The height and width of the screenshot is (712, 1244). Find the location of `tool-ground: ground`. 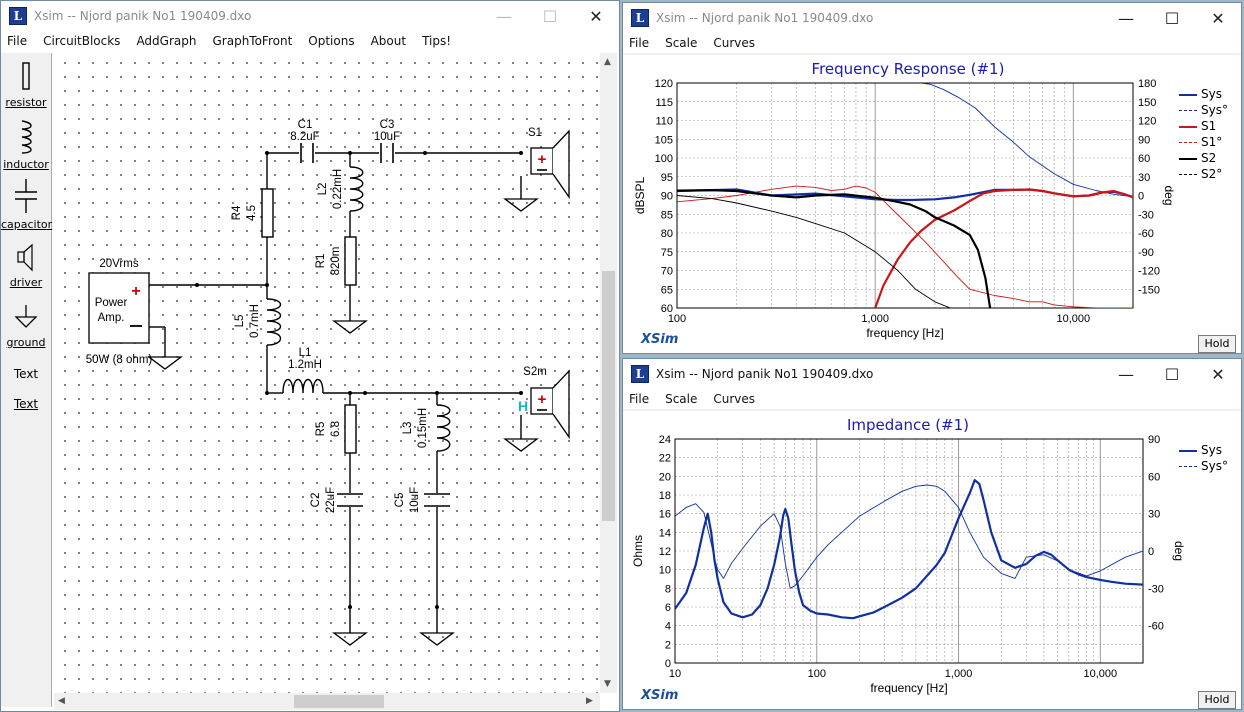

tool-ground: ground is located at coordinates (26, 326).